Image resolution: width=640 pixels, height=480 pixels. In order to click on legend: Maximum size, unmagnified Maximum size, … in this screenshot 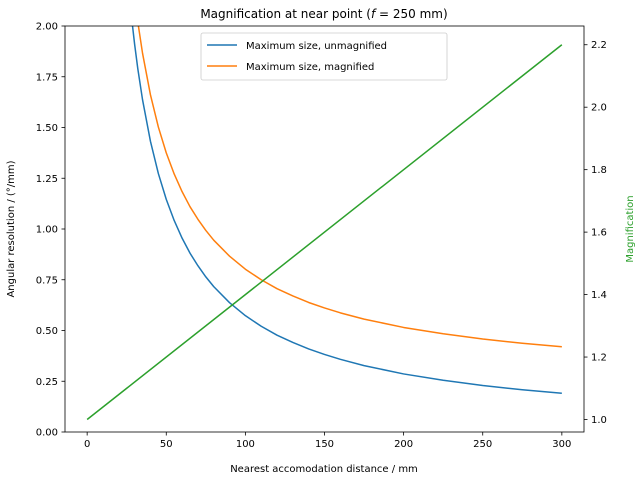, I will do `click(324, 56)`.